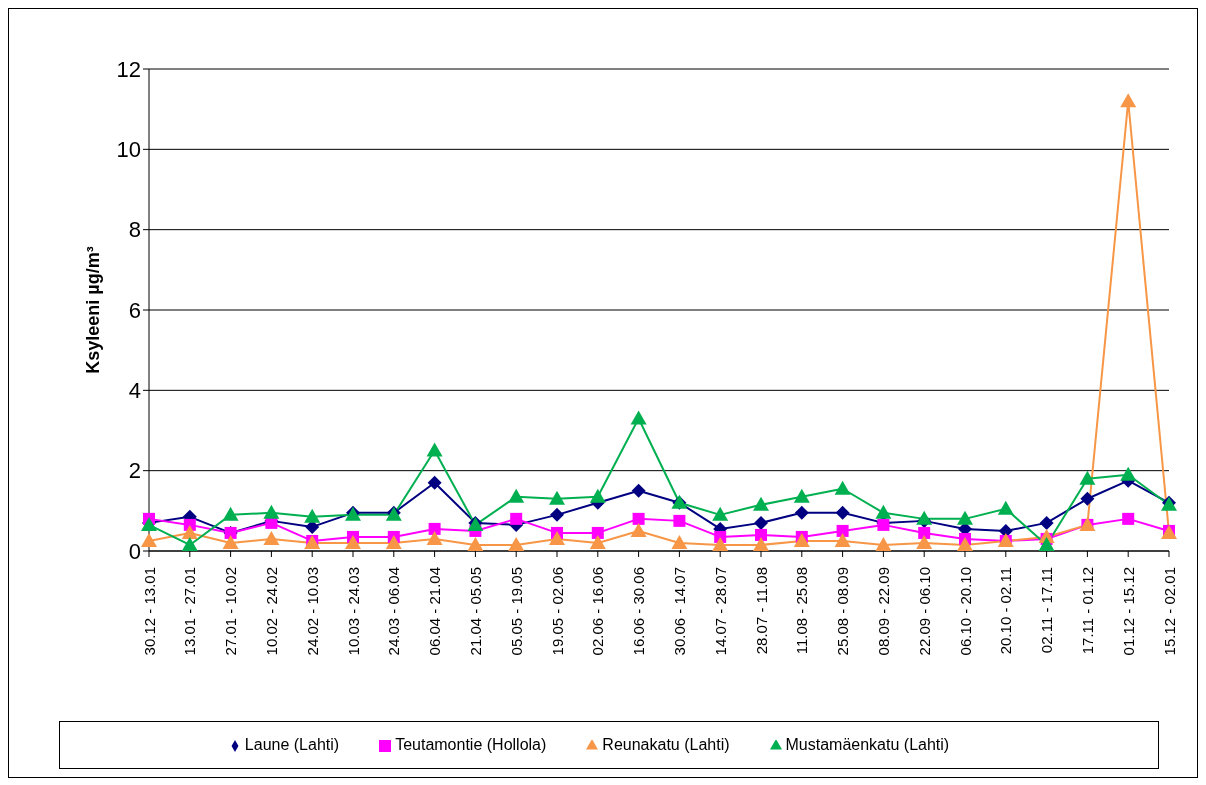  What do you see at coordinates (312, 611) in the screenshot?
I see `x-tick-label: 24.02 - 10.03` at bounding box center [312, 611].